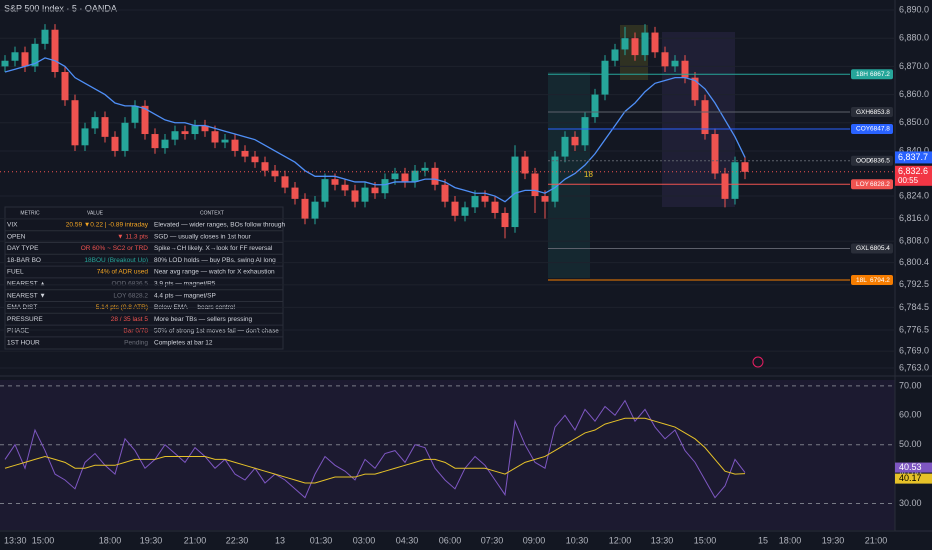 The image size is (932, 550). I want to click on x-tick-label: 19:30, so click(151, 540).